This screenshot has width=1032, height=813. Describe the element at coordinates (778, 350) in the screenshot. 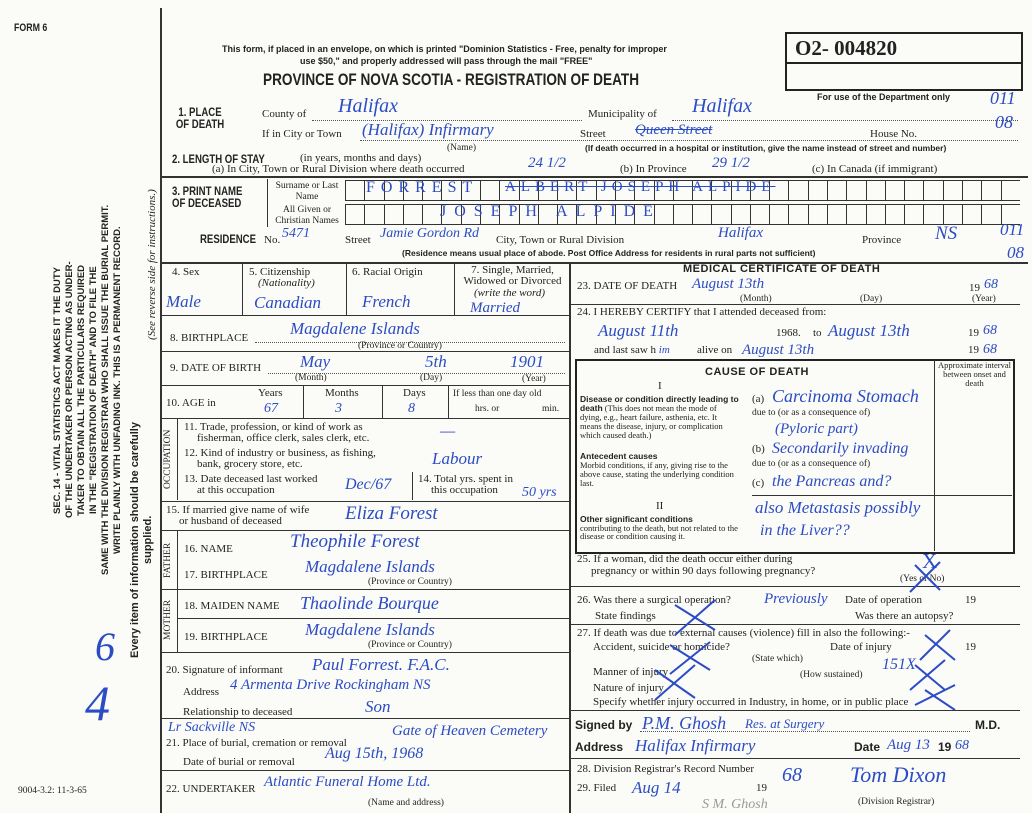

I see `alive-on: August 13th` at that location.